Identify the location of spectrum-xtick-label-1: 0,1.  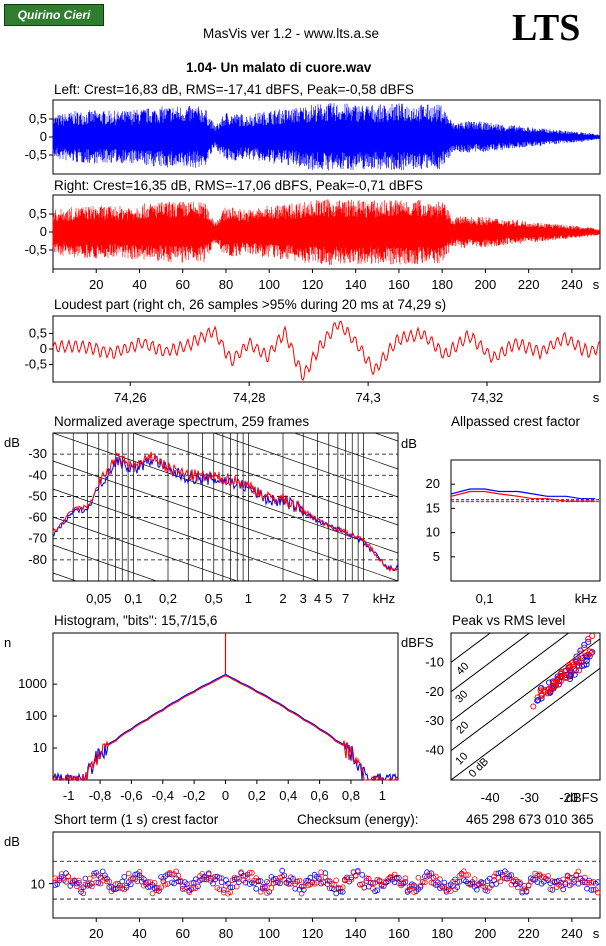
(133, 598).